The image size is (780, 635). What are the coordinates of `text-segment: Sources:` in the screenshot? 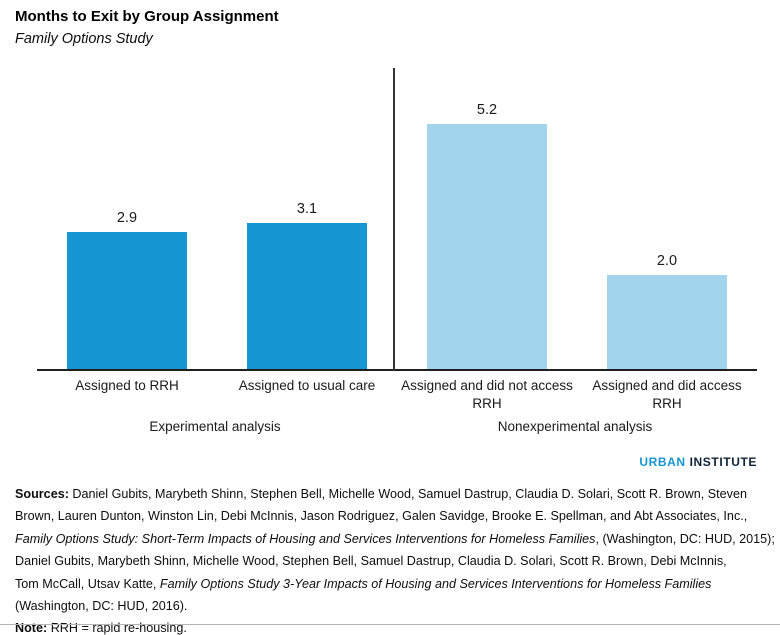 It's located at (44, 494).